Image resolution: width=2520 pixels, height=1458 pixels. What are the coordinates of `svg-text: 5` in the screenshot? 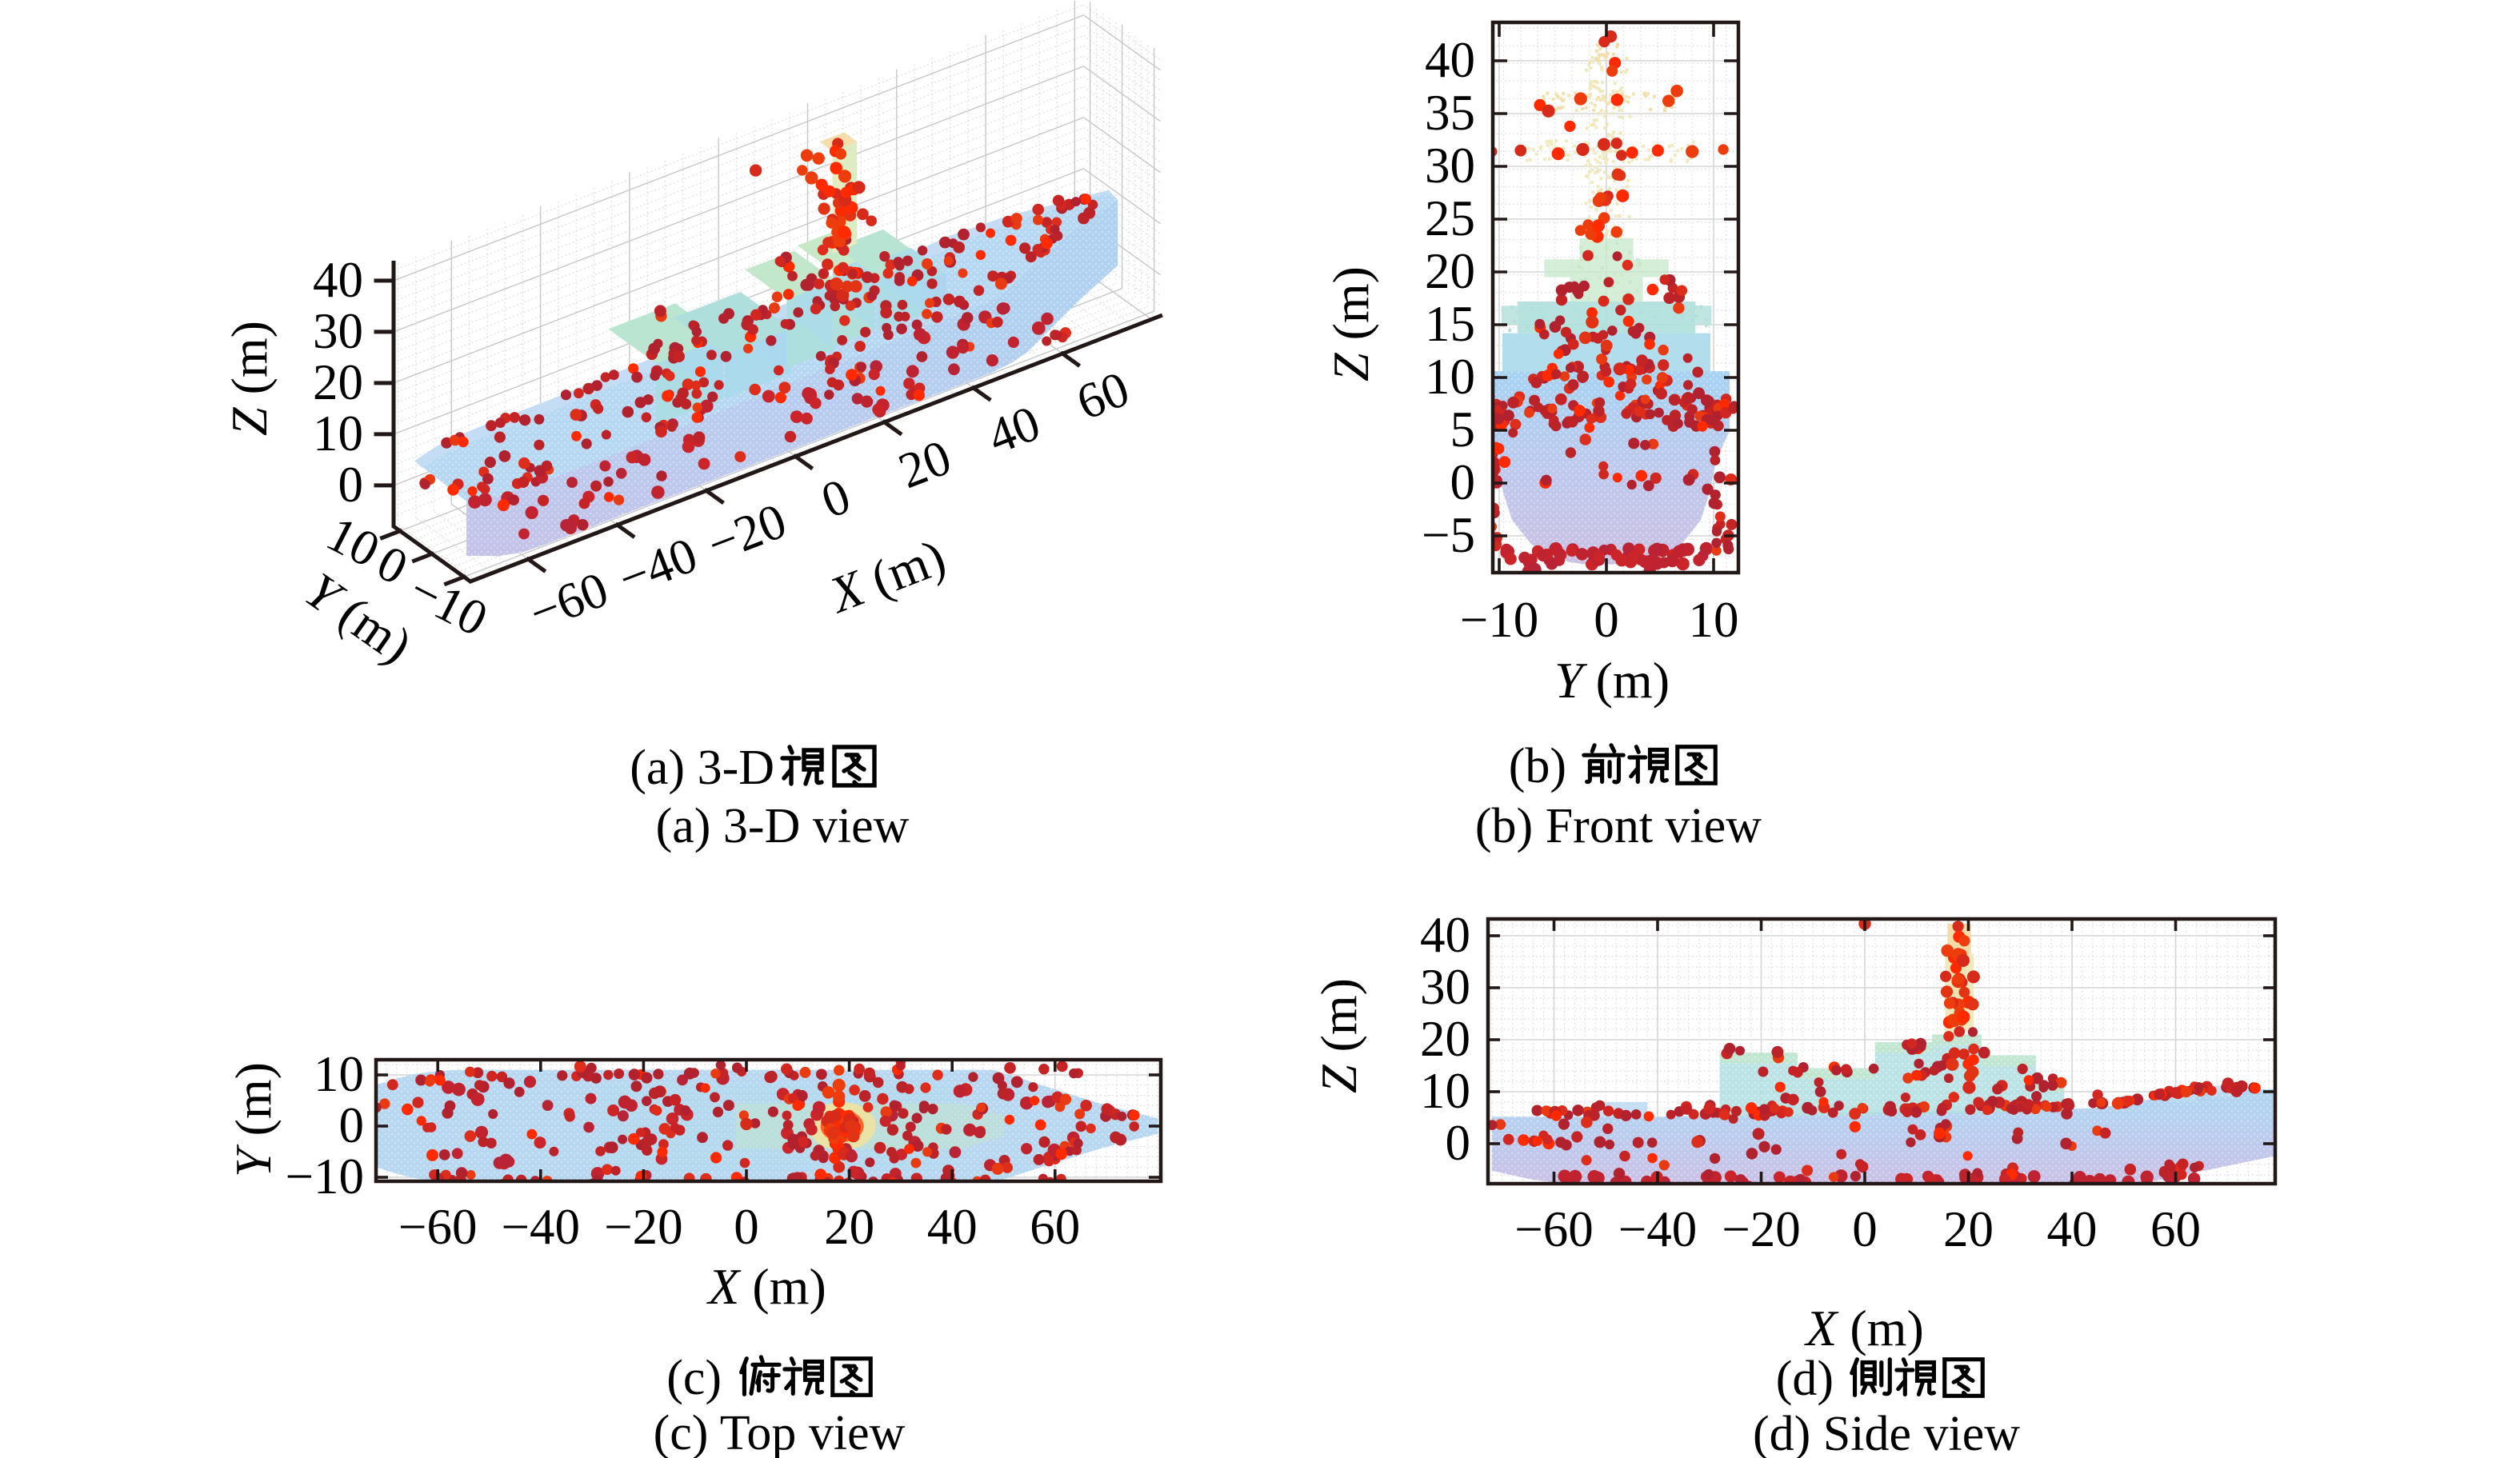 It's located at (1463, 429).